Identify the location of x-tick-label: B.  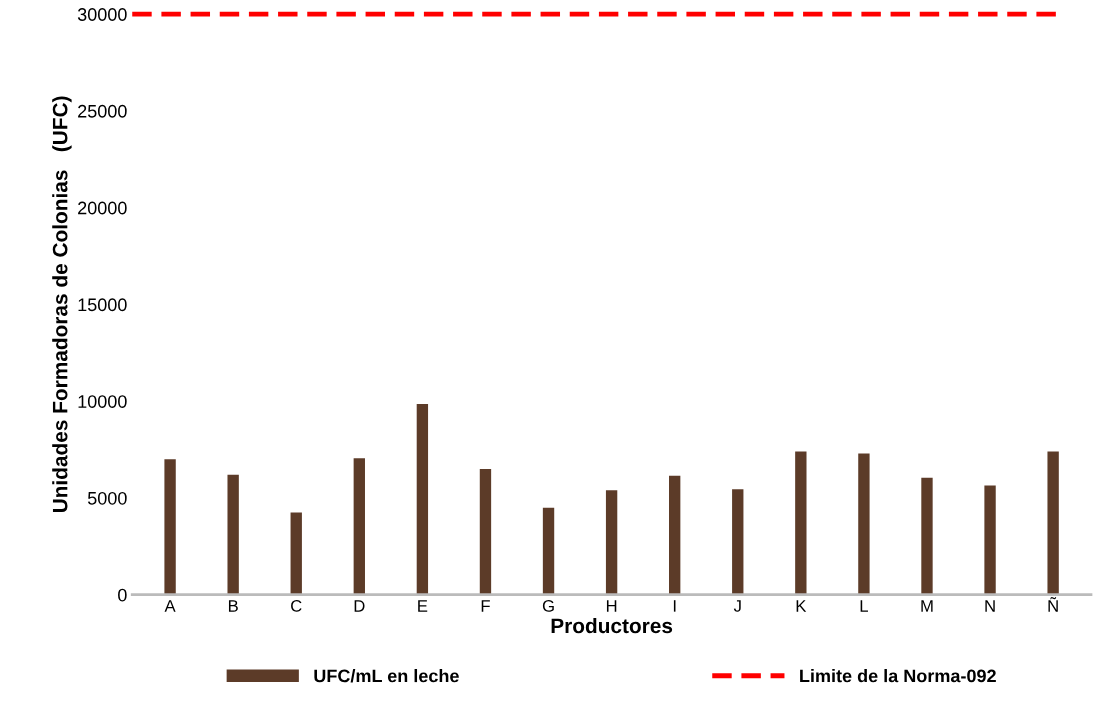
(233, 606).